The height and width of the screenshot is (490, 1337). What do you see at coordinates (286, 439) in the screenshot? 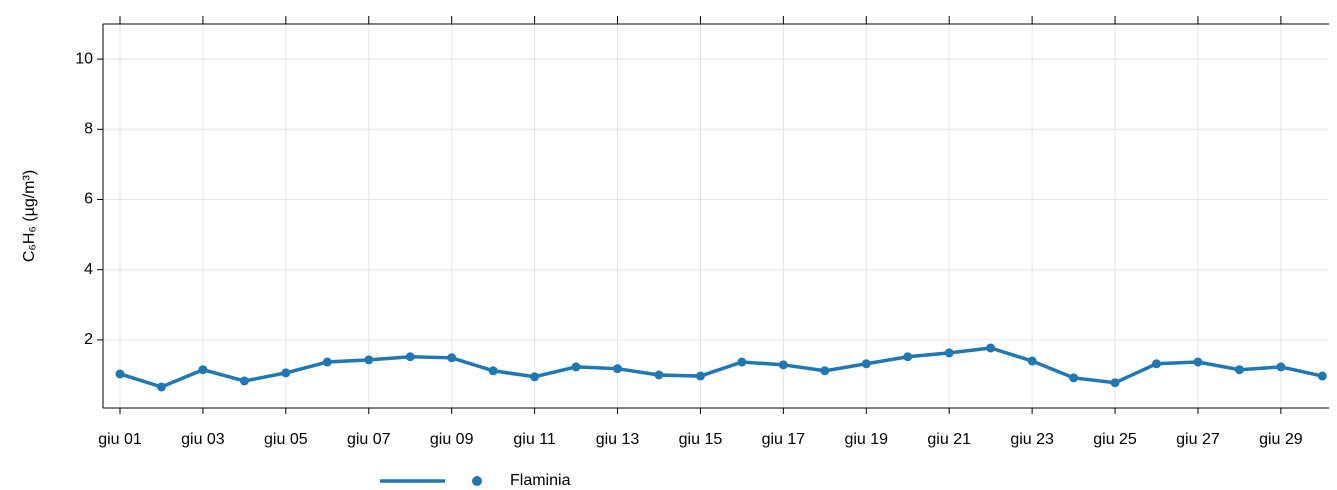
I see `x-tick-label: giu 05` at bounding box center [286, 439].